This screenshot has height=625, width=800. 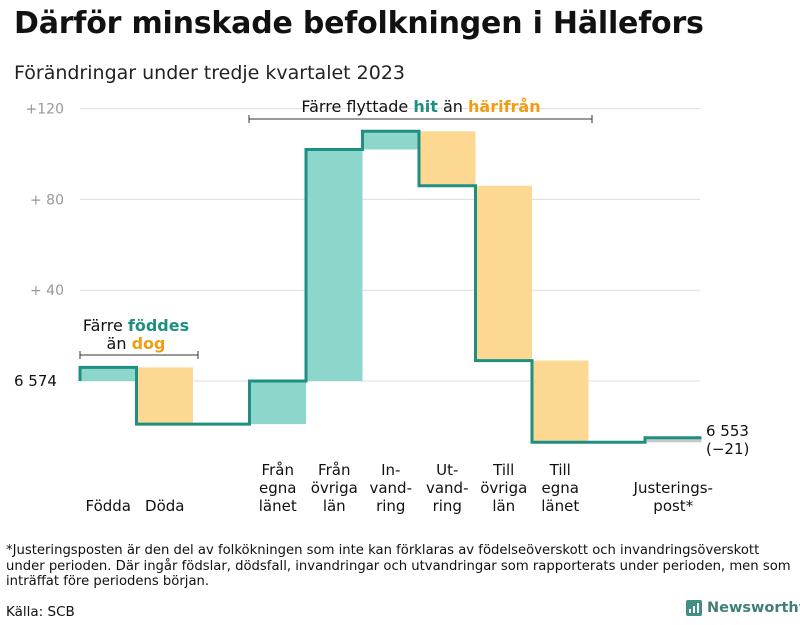 What do you see at coordinates (40, 612) in the screenshot?
I see `source: Källa: SCB` at bounding box center [40, 612].